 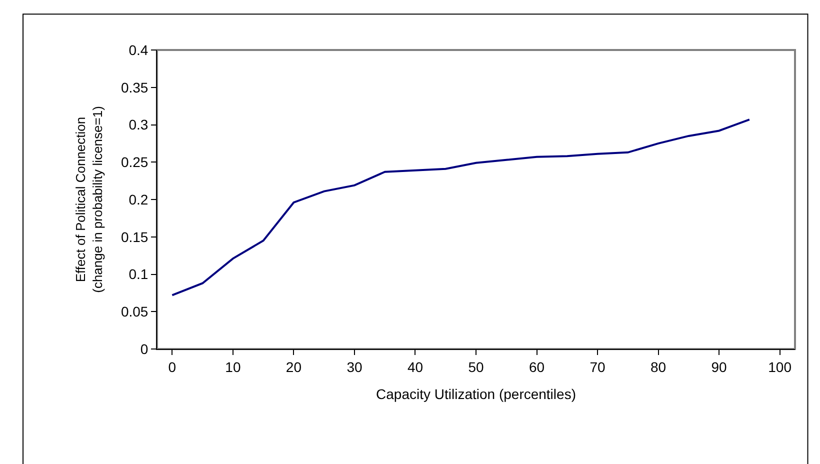 I want to click on x-tick-label: 70, so click(x=598, y=366).